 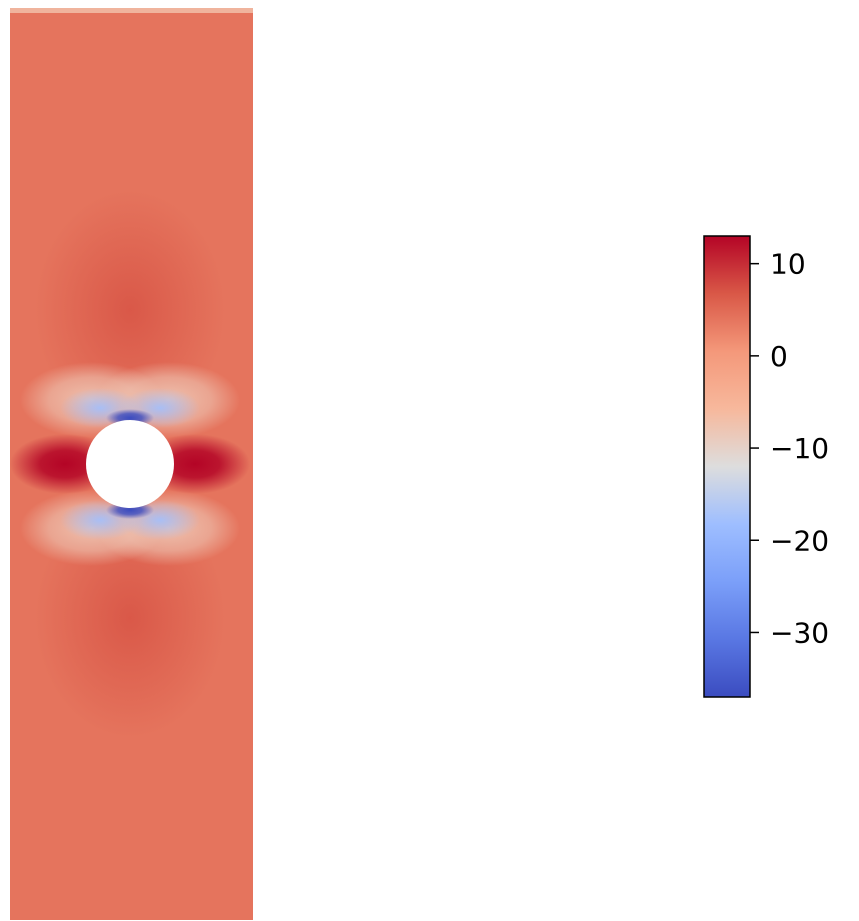 I want to click on circular-hole, so click(x=130, y=464).